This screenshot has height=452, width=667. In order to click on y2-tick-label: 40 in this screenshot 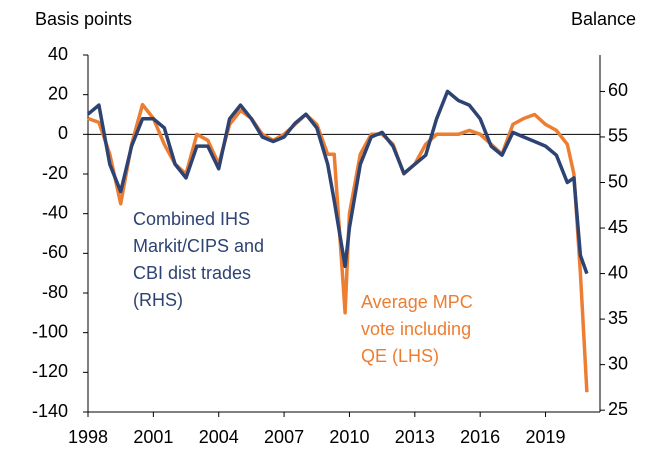, I will do `click(618, 272)`.